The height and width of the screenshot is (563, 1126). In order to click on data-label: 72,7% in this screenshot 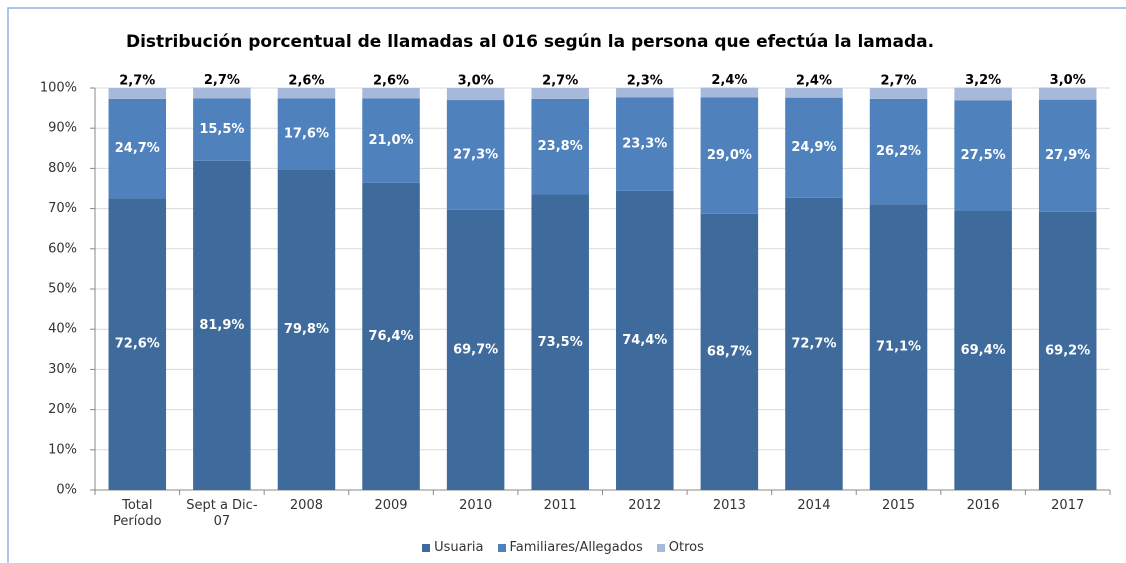, I will do `click(813, 343)`.